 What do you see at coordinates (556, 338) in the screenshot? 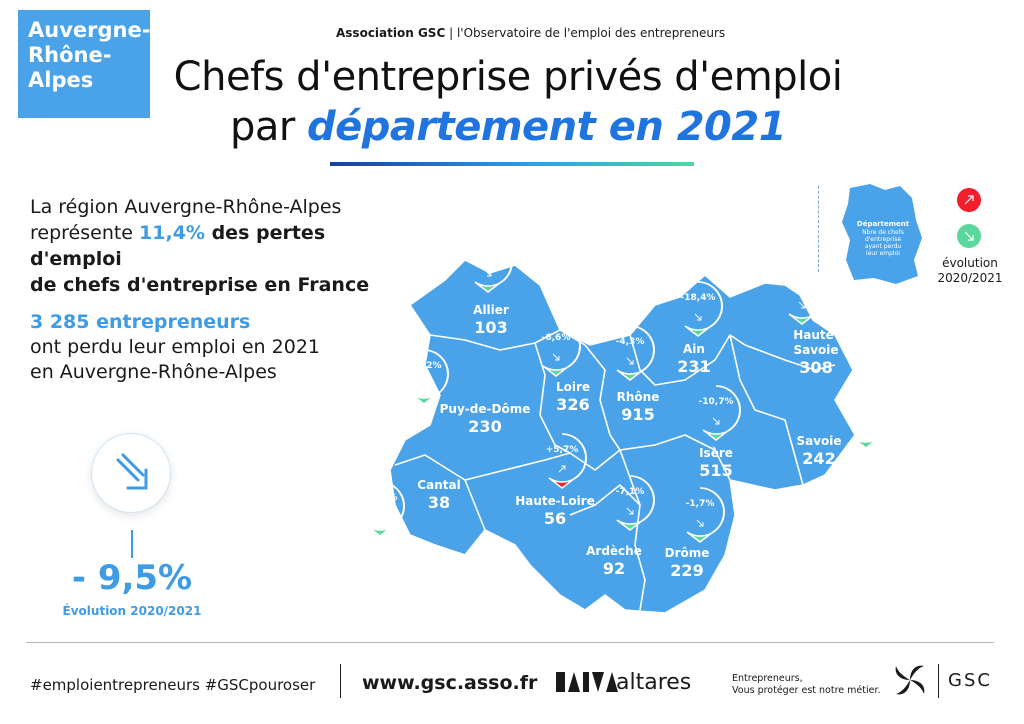
I see `pin-value: -6,6%` at bounding box center [556, 338].